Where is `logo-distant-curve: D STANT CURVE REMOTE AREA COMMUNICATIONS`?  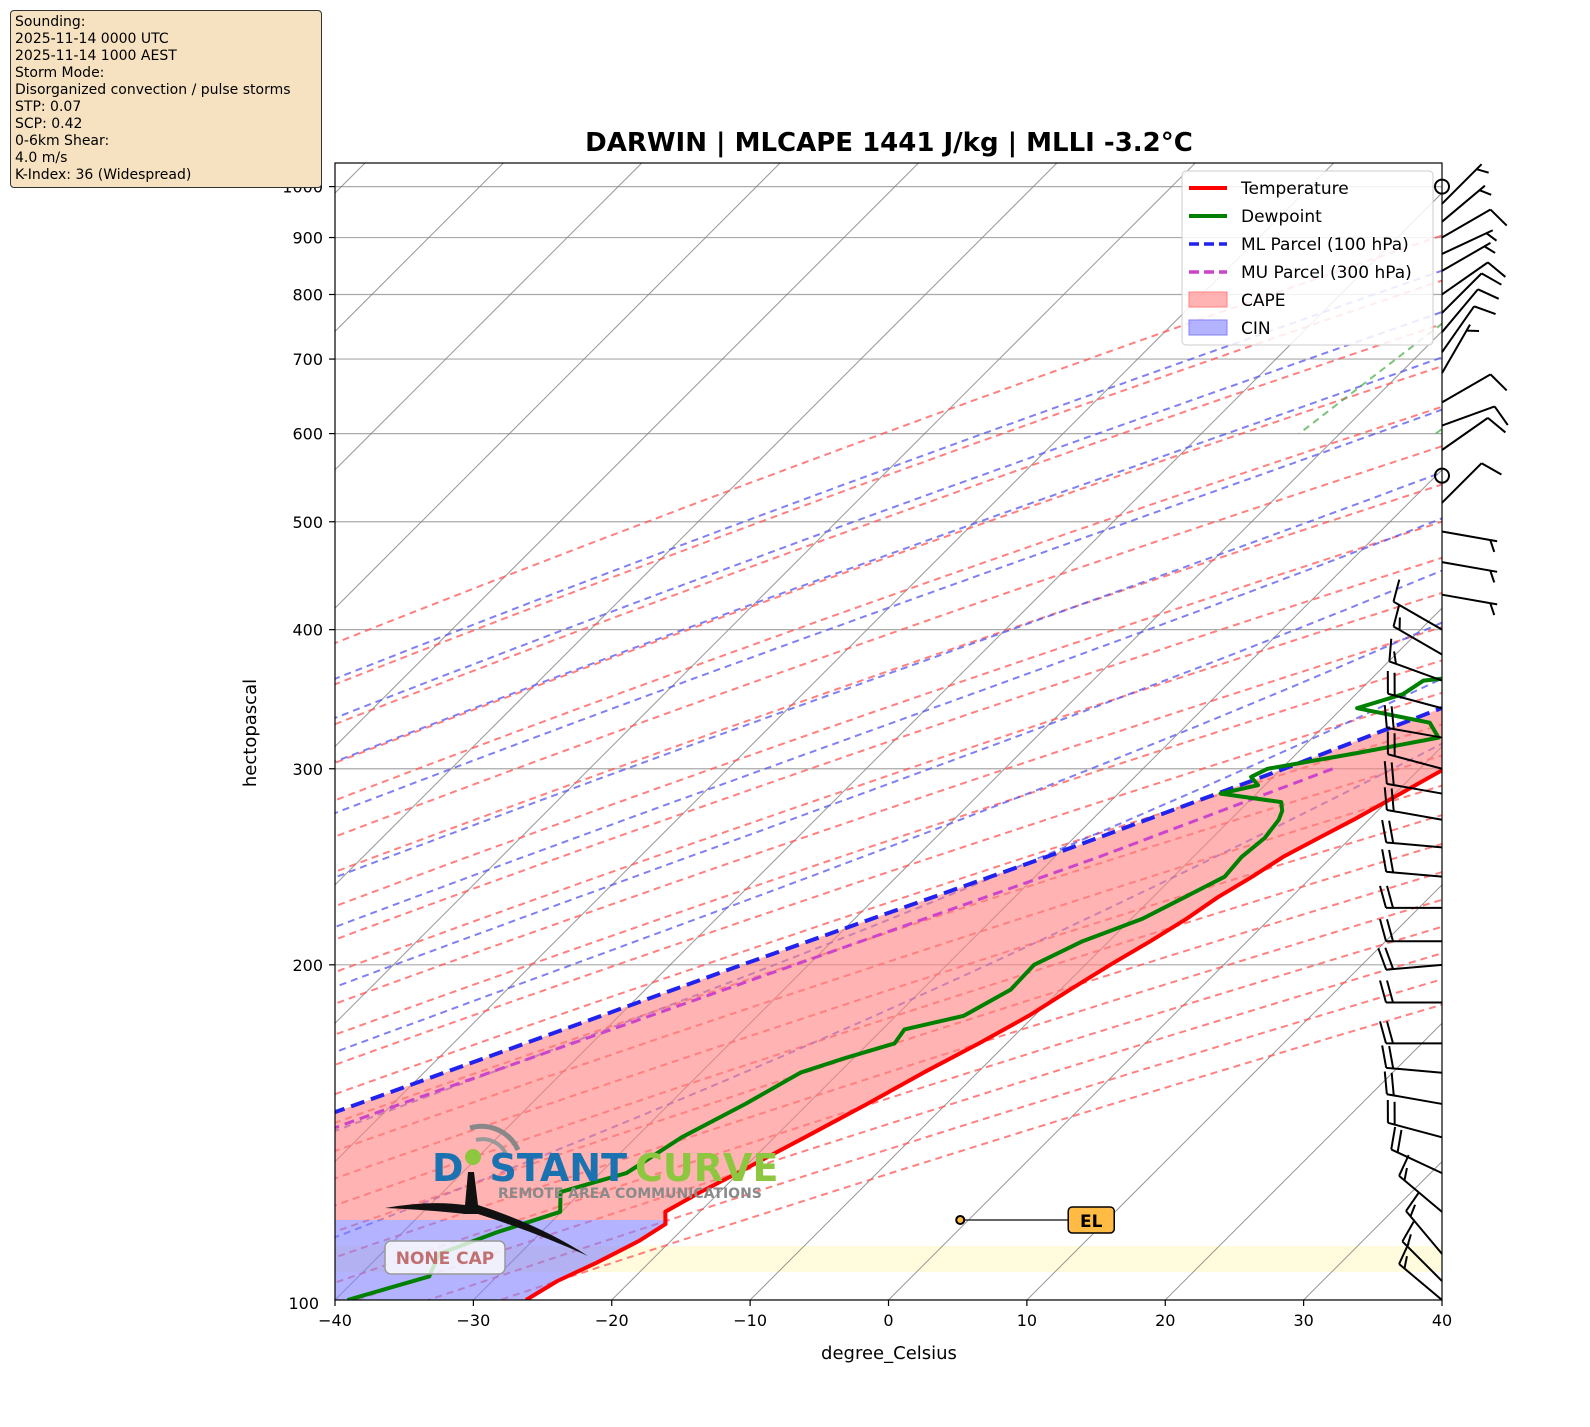 logo-distant-curve: D STANT CURVE REMOTE AREA COMMUNICATIONS is located at coordinates (581, 1189).